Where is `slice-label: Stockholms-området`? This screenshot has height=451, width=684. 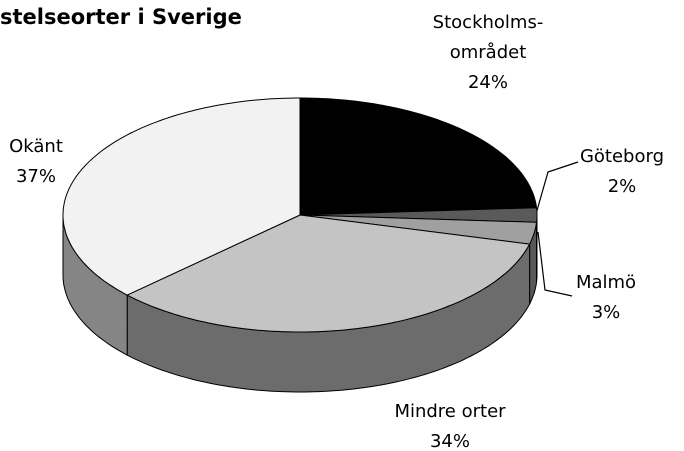
slice-label: Stockholms-området is located at coordinates (488, 37).